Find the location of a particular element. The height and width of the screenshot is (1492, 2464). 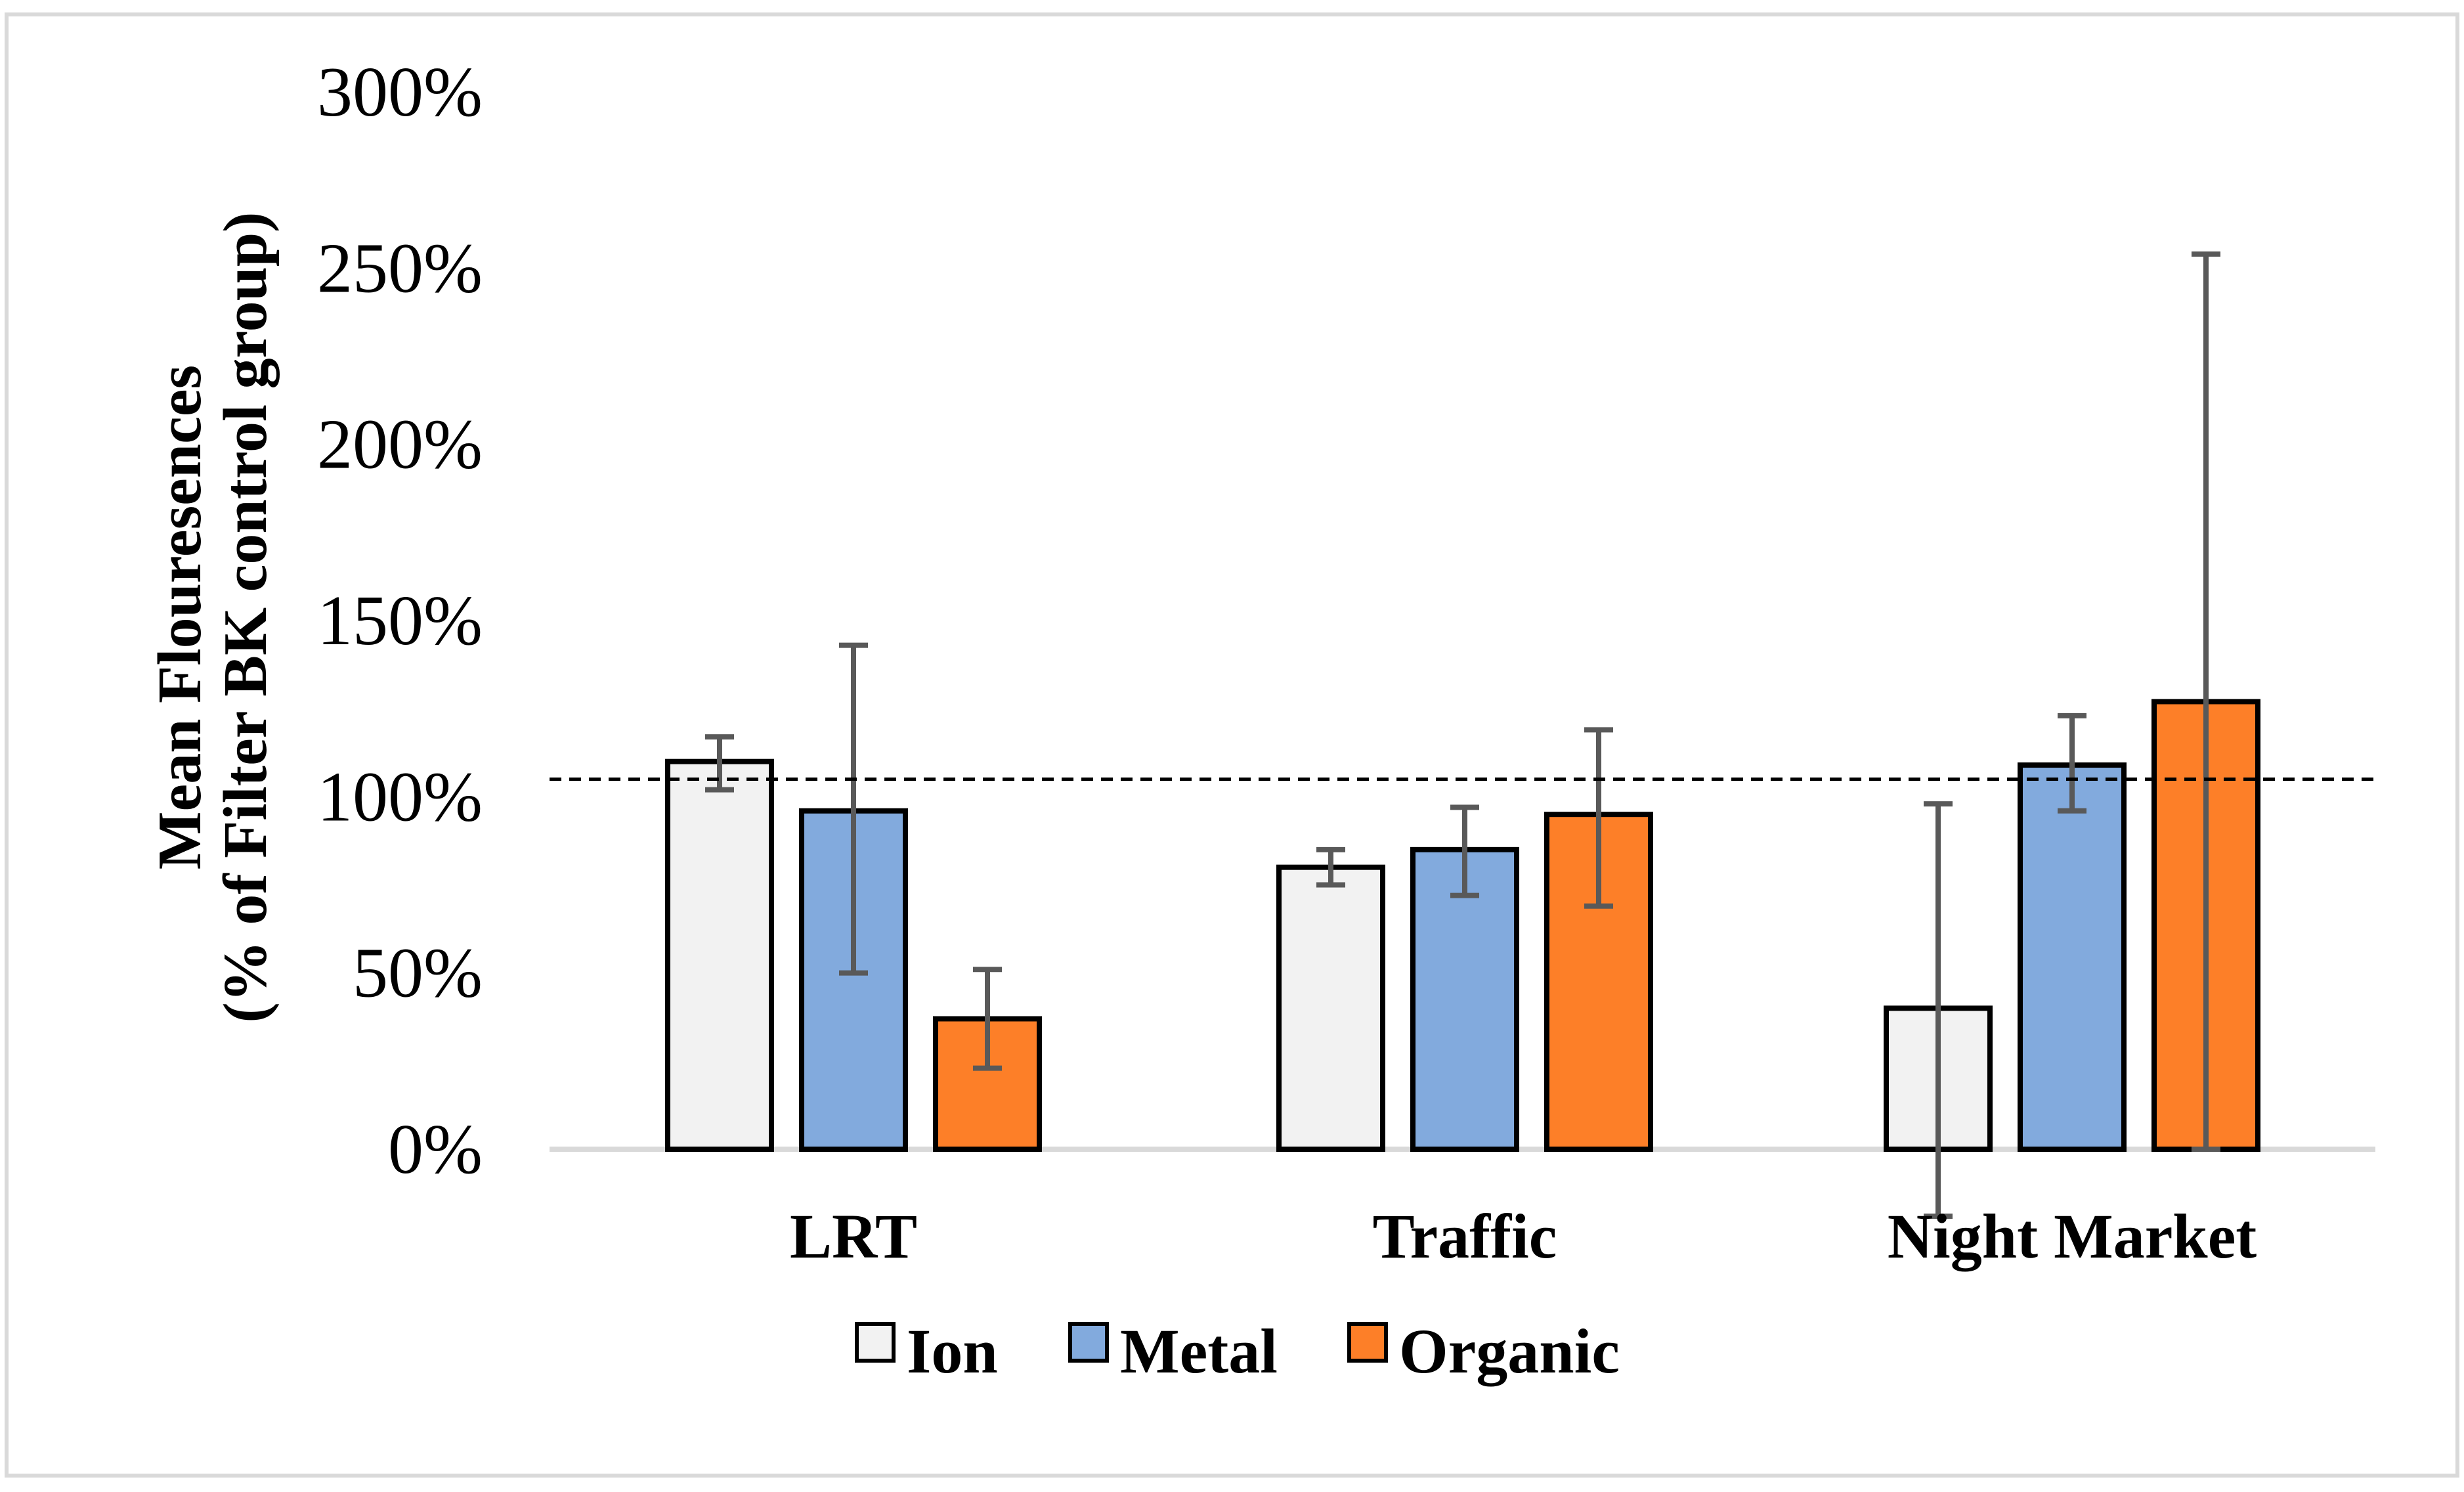

legend-label-ion: Ion is located at coordinates (952, 1351).